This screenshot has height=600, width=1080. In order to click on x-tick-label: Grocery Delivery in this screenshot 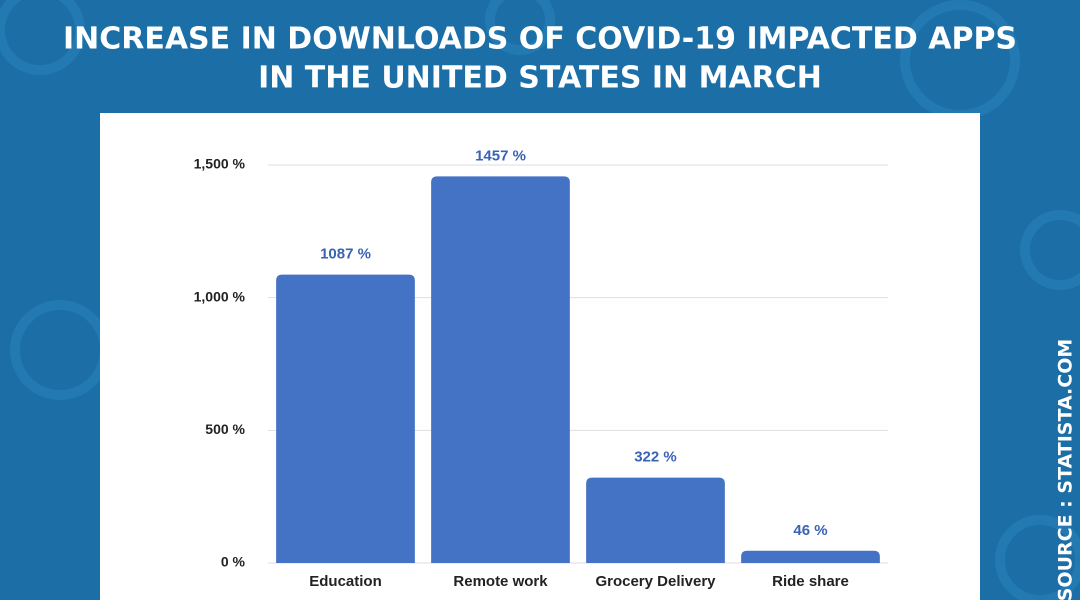, I will do `click(655, 581)`.